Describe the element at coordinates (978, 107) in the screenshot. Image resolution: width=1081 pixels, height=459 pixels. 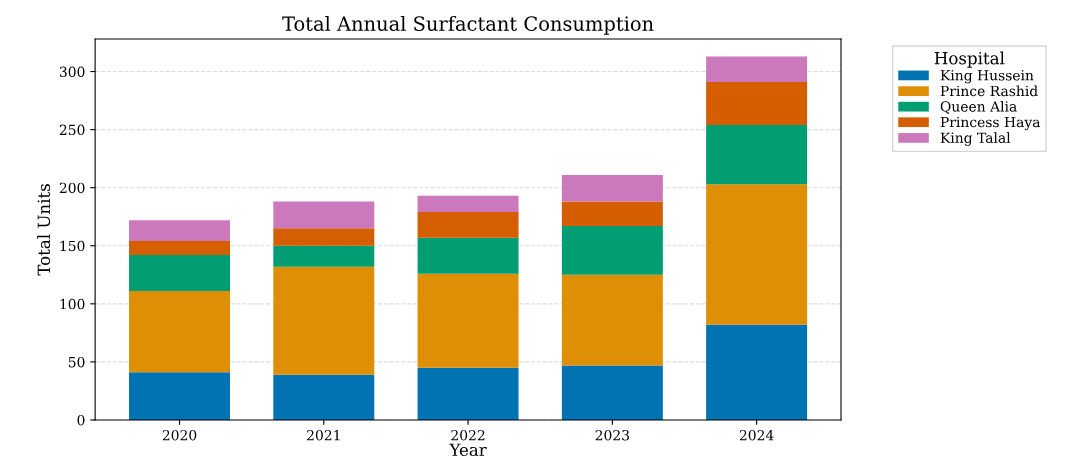
I see `legend-label: Queen Alia` at that location.